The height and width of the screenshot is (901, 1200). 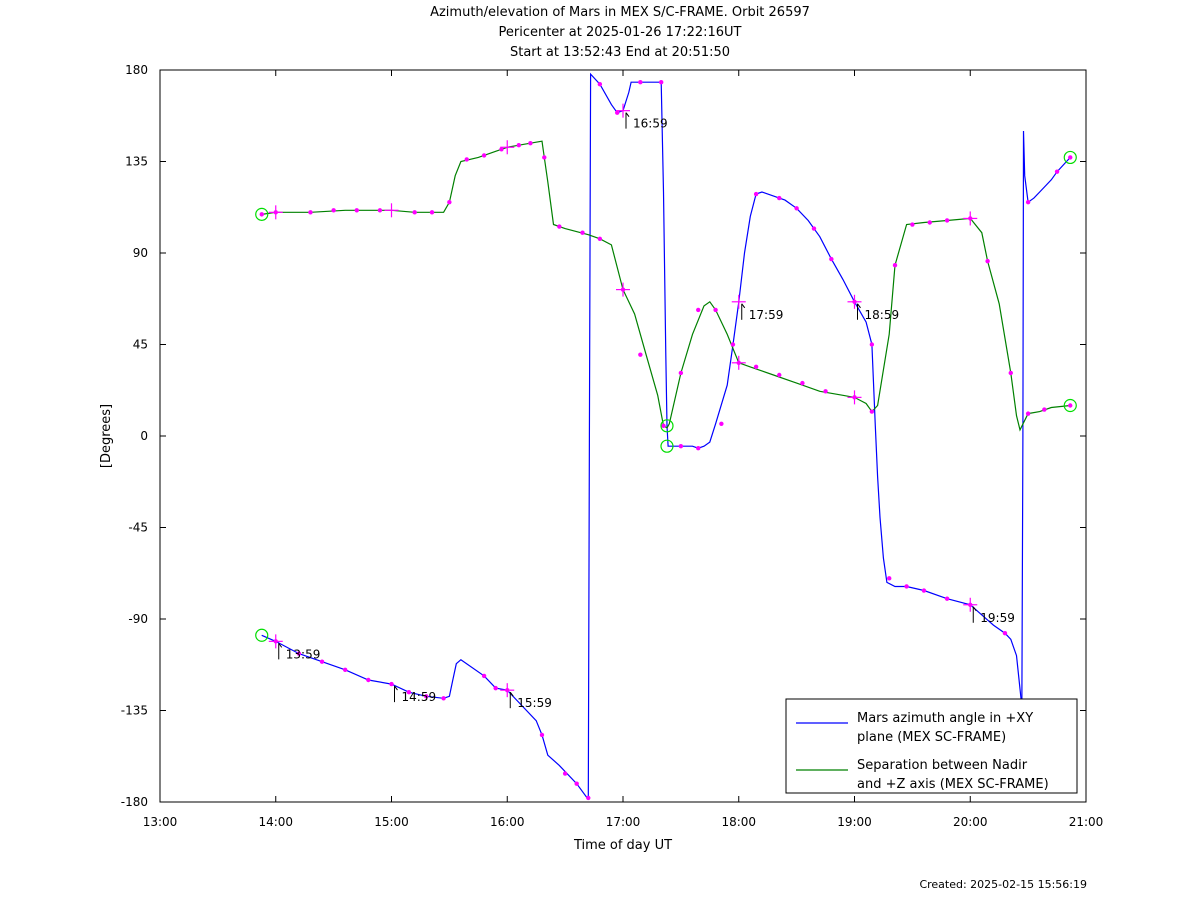 I want to click on y-tick-label: 45, so click(x=140, y=345).